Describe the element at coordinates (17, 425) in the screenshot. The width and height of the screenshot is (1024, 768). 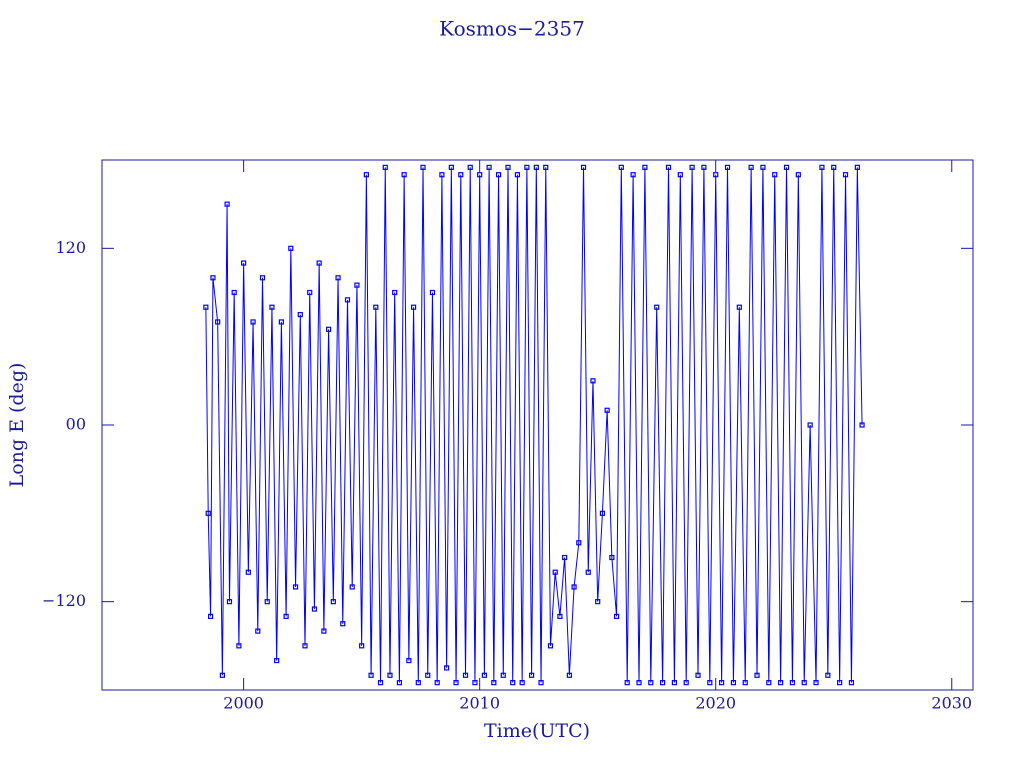
I see `y-axis-label: Long E (deg)` at that location.